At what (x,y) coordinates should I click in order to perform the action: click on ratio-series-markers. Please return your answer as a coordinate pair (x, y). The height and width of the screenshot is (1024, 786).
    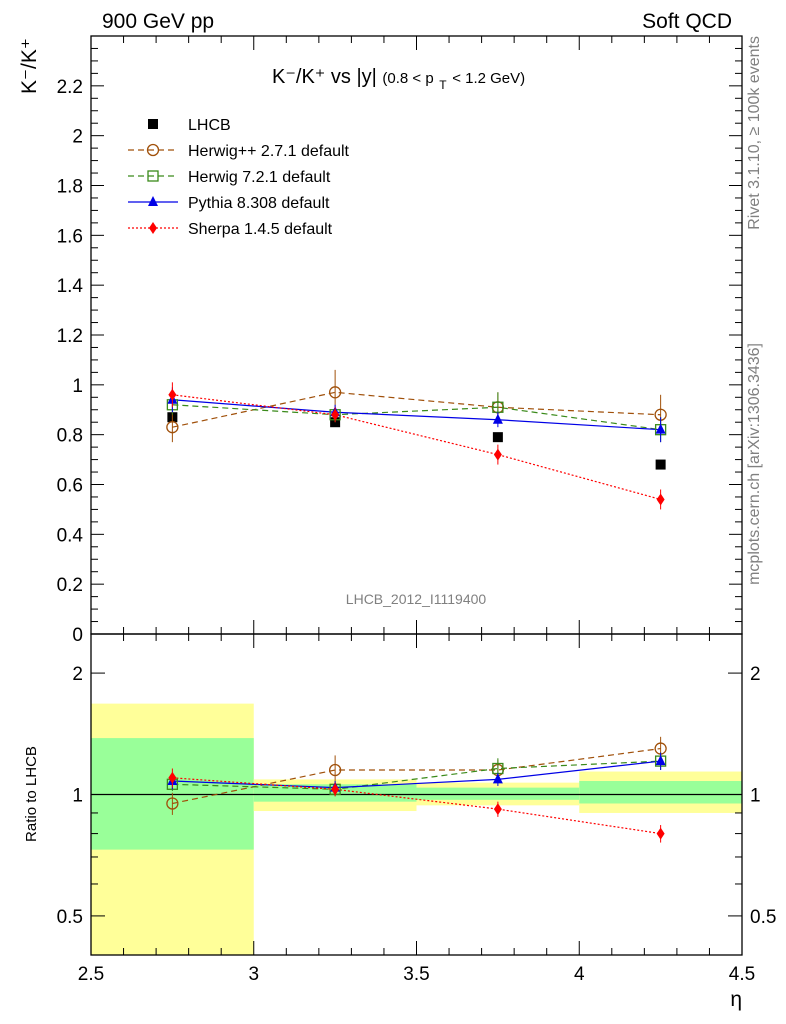
    Looking at the image, I should click on (416, 789).